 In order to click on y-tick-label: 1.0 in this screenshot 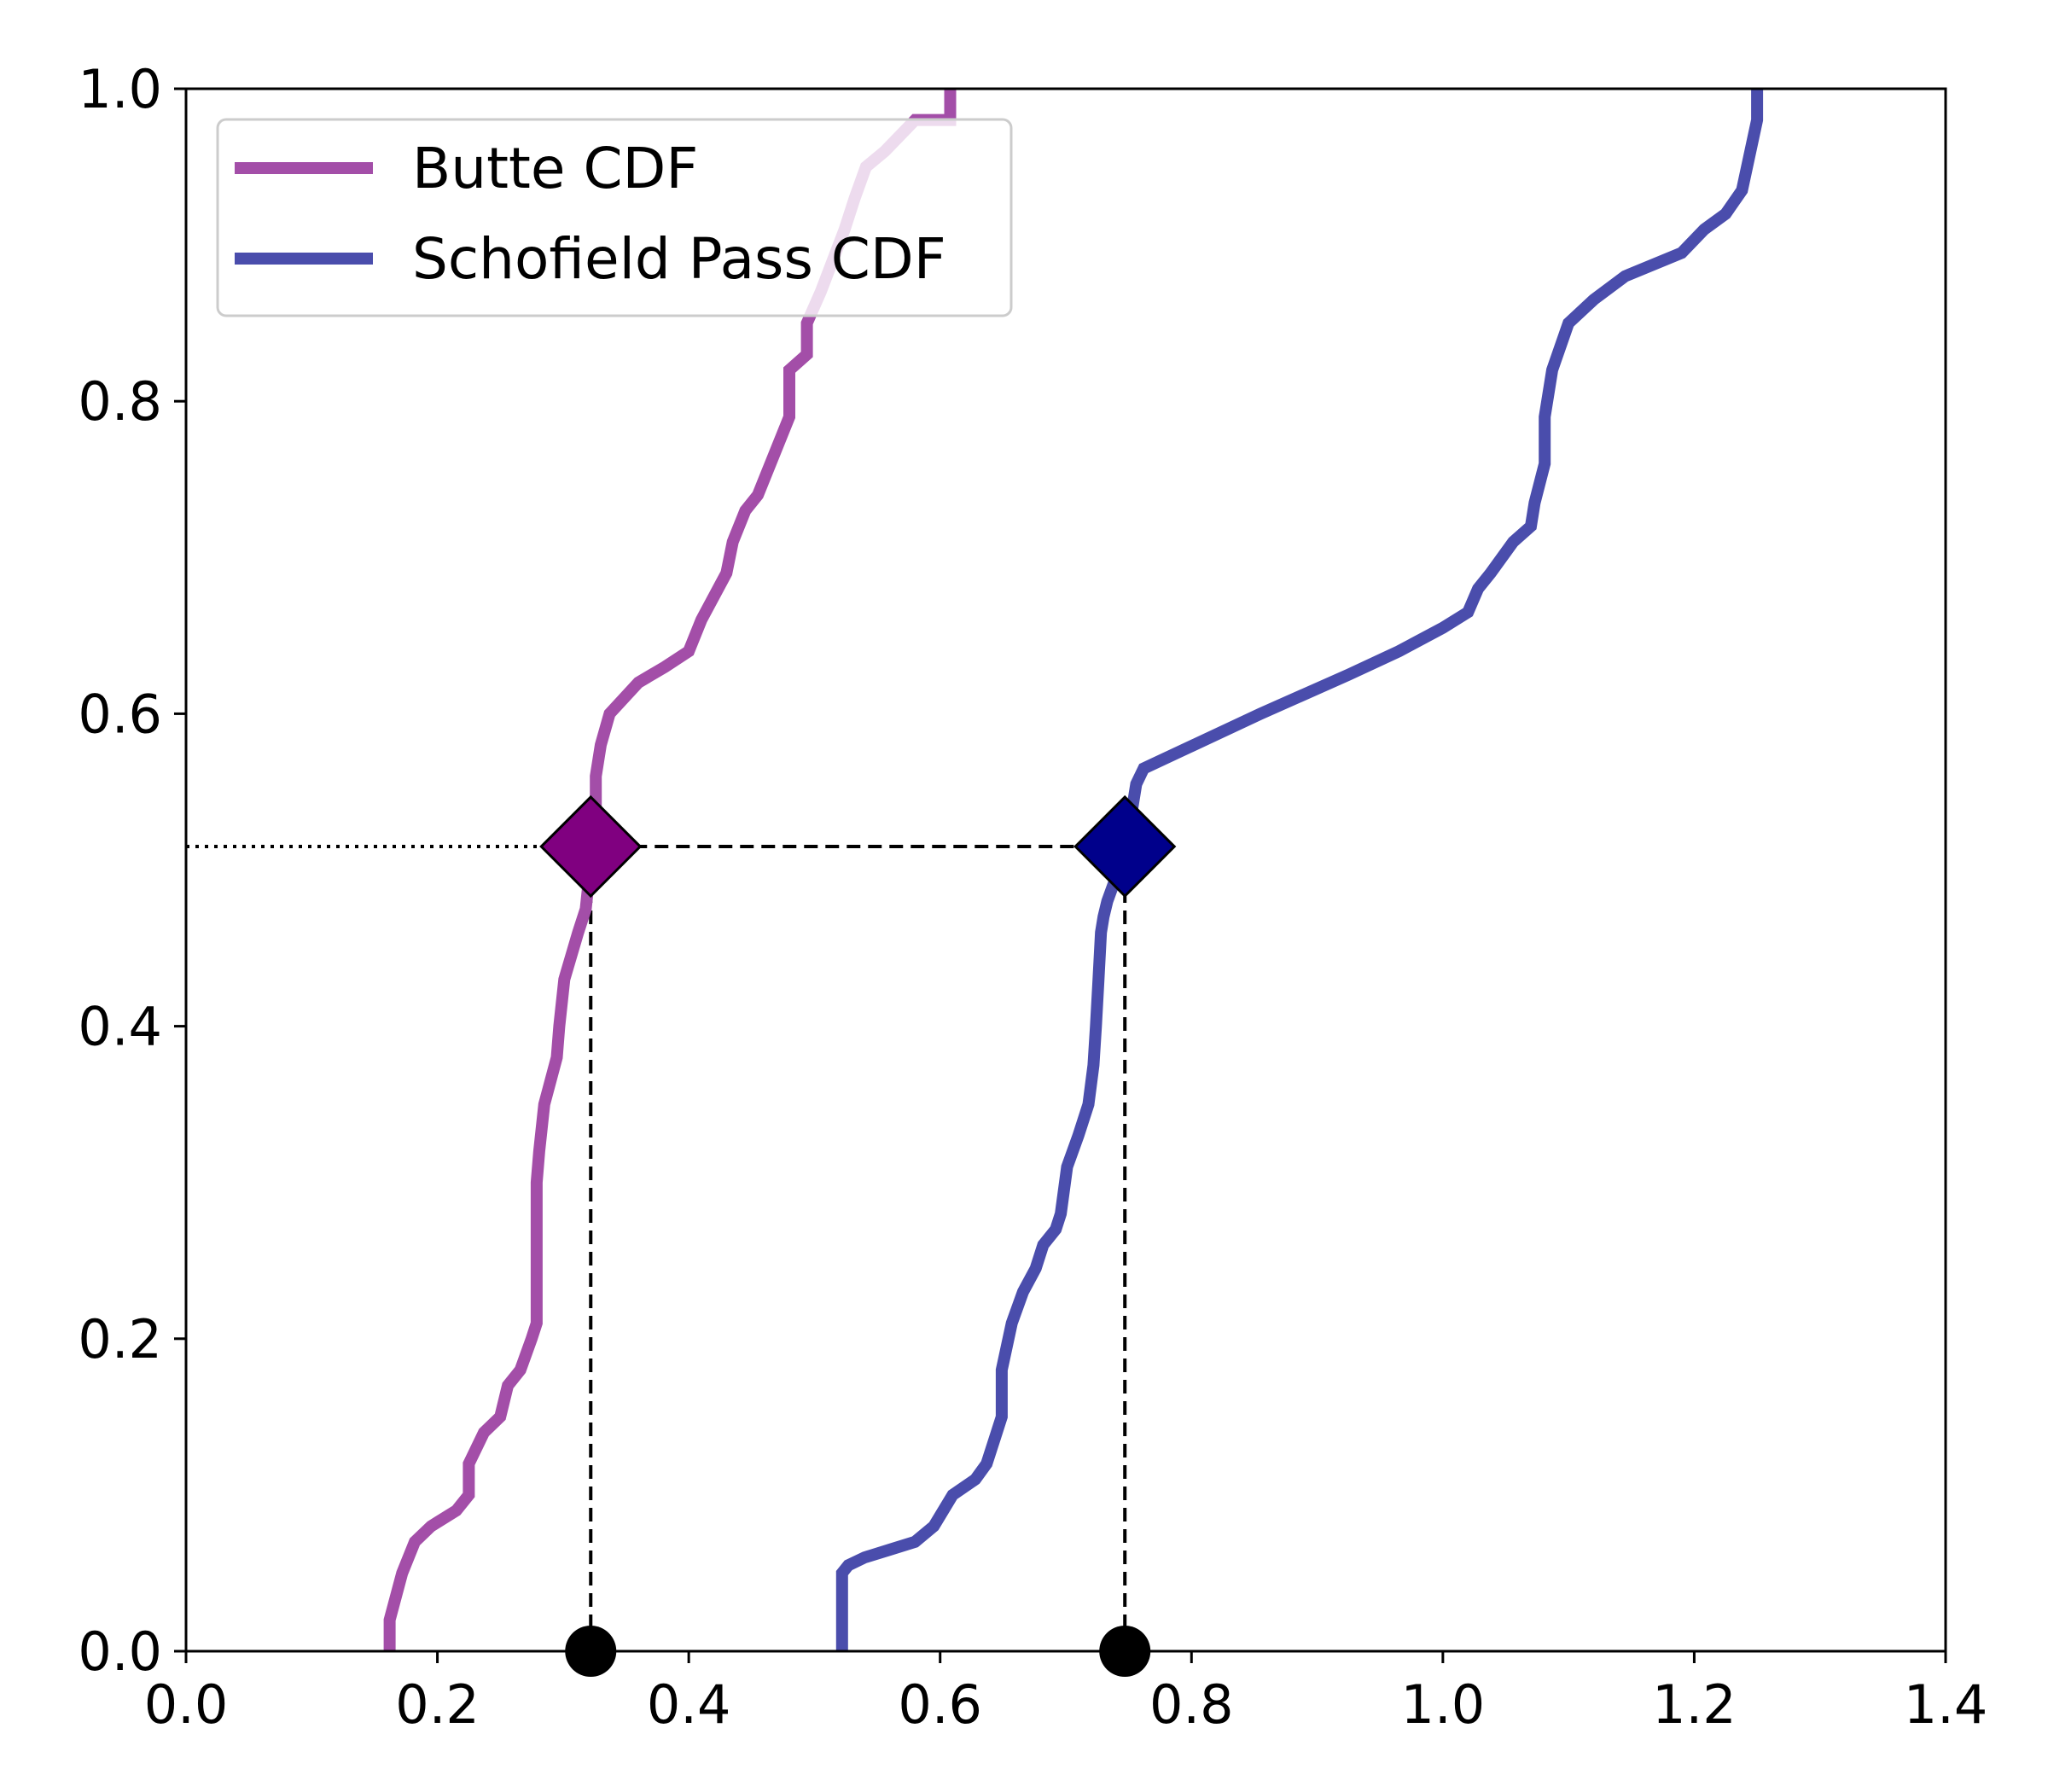, I will do `click(120, 89)`.